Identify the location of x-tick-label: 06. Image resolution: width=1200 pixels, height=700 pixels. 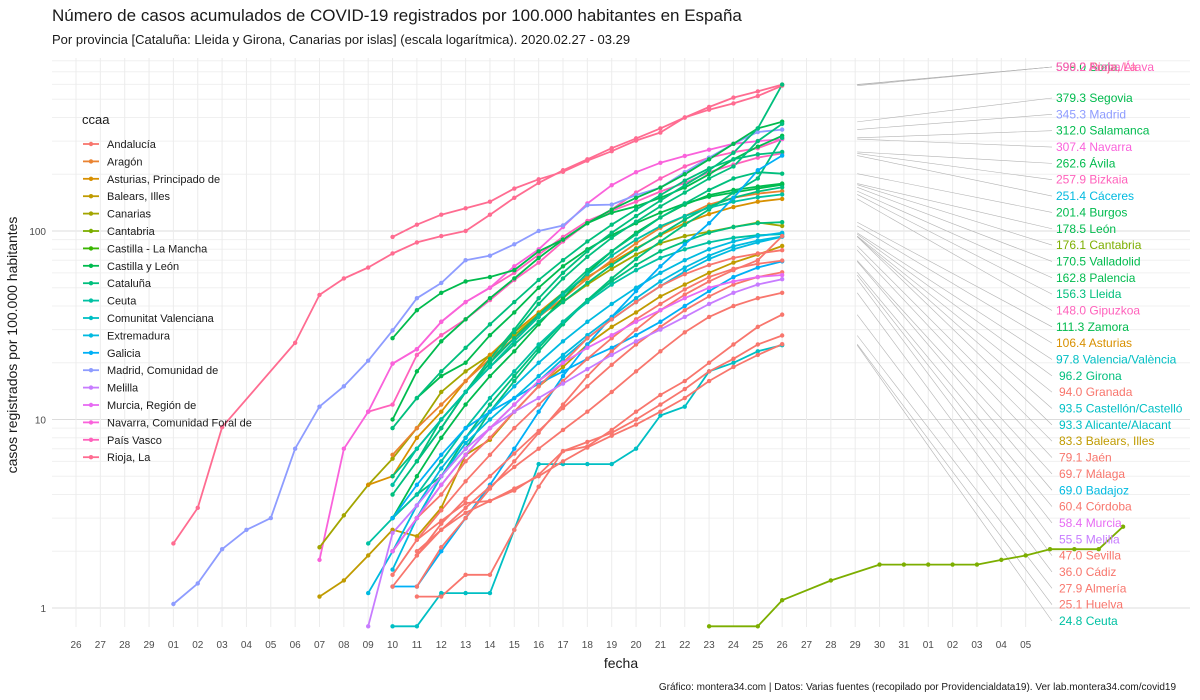
(296, 645).